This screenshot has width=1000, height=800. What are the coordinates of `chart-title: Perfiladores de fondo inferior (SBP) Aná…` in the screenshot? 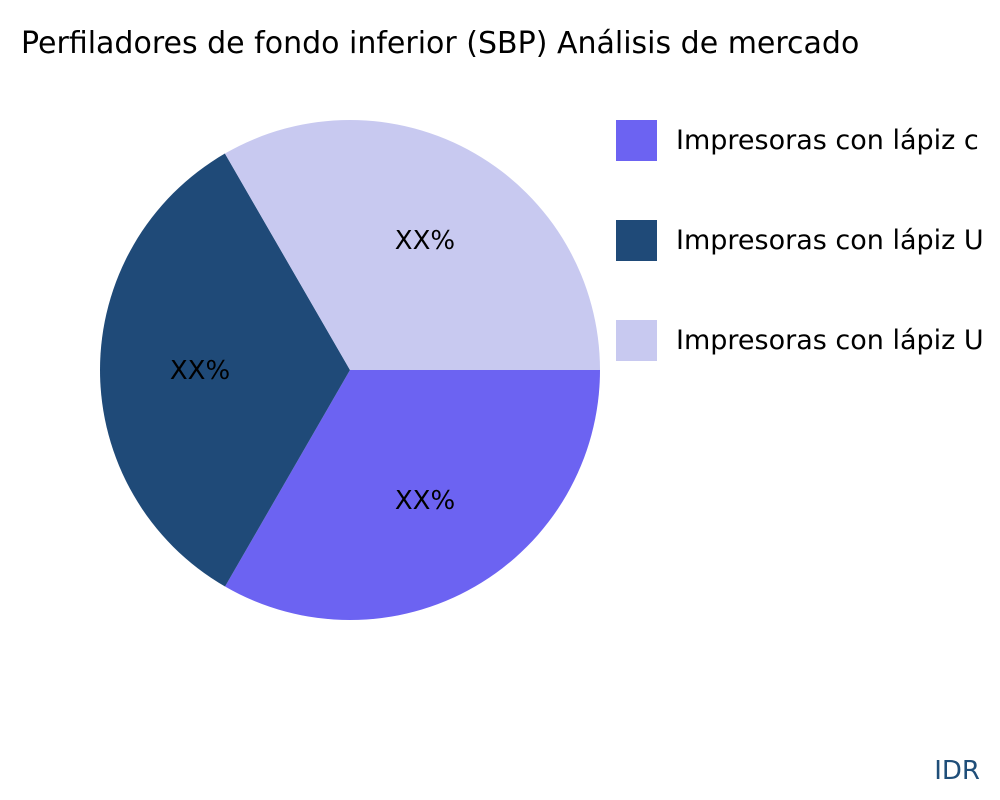 It's located at (440, 43).